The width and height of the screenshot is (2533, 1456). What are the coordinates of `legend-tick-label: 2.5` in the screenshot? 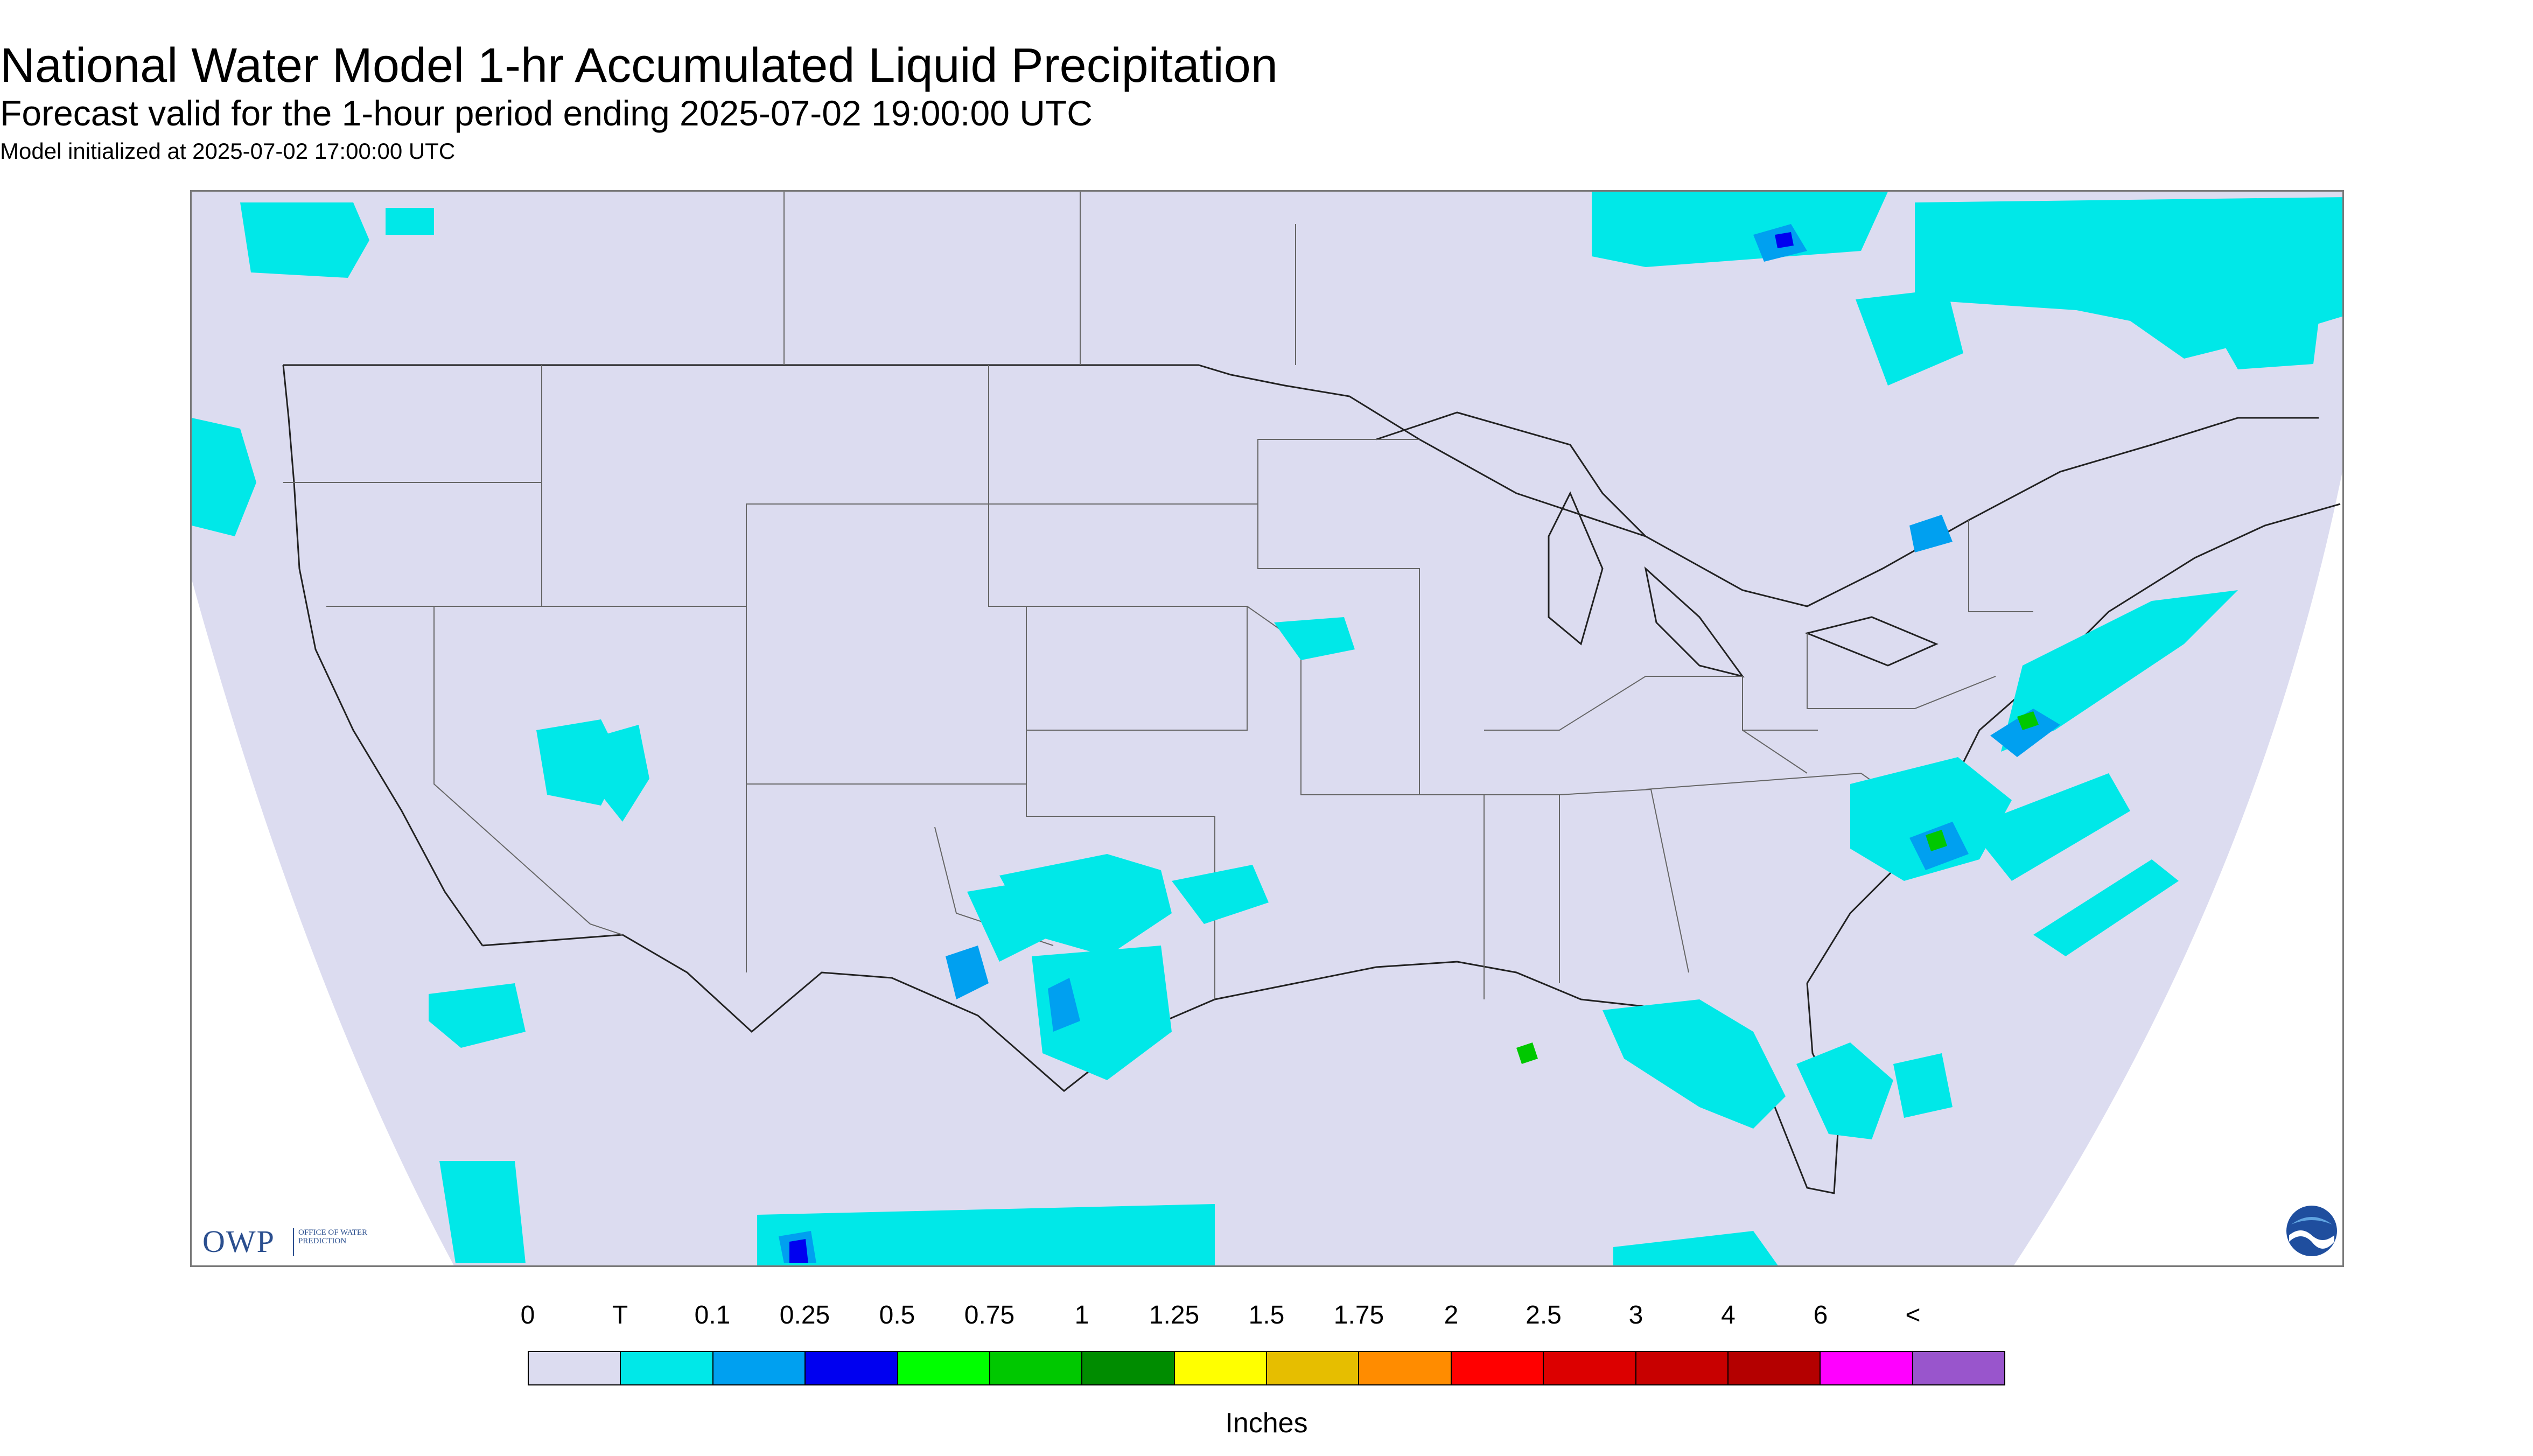 It's located at (1544, 1315).